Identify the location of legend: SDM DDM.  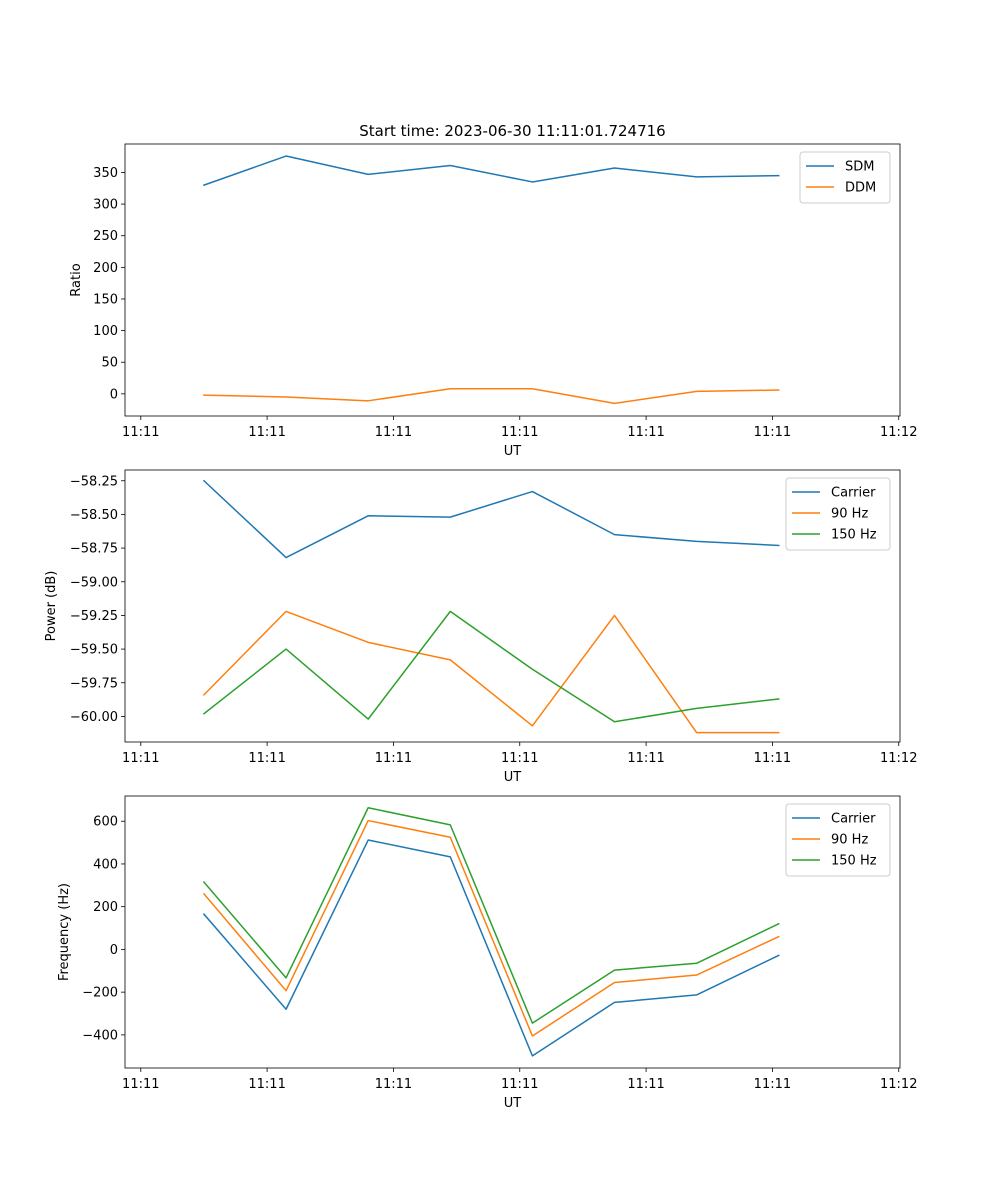
(845, 177).